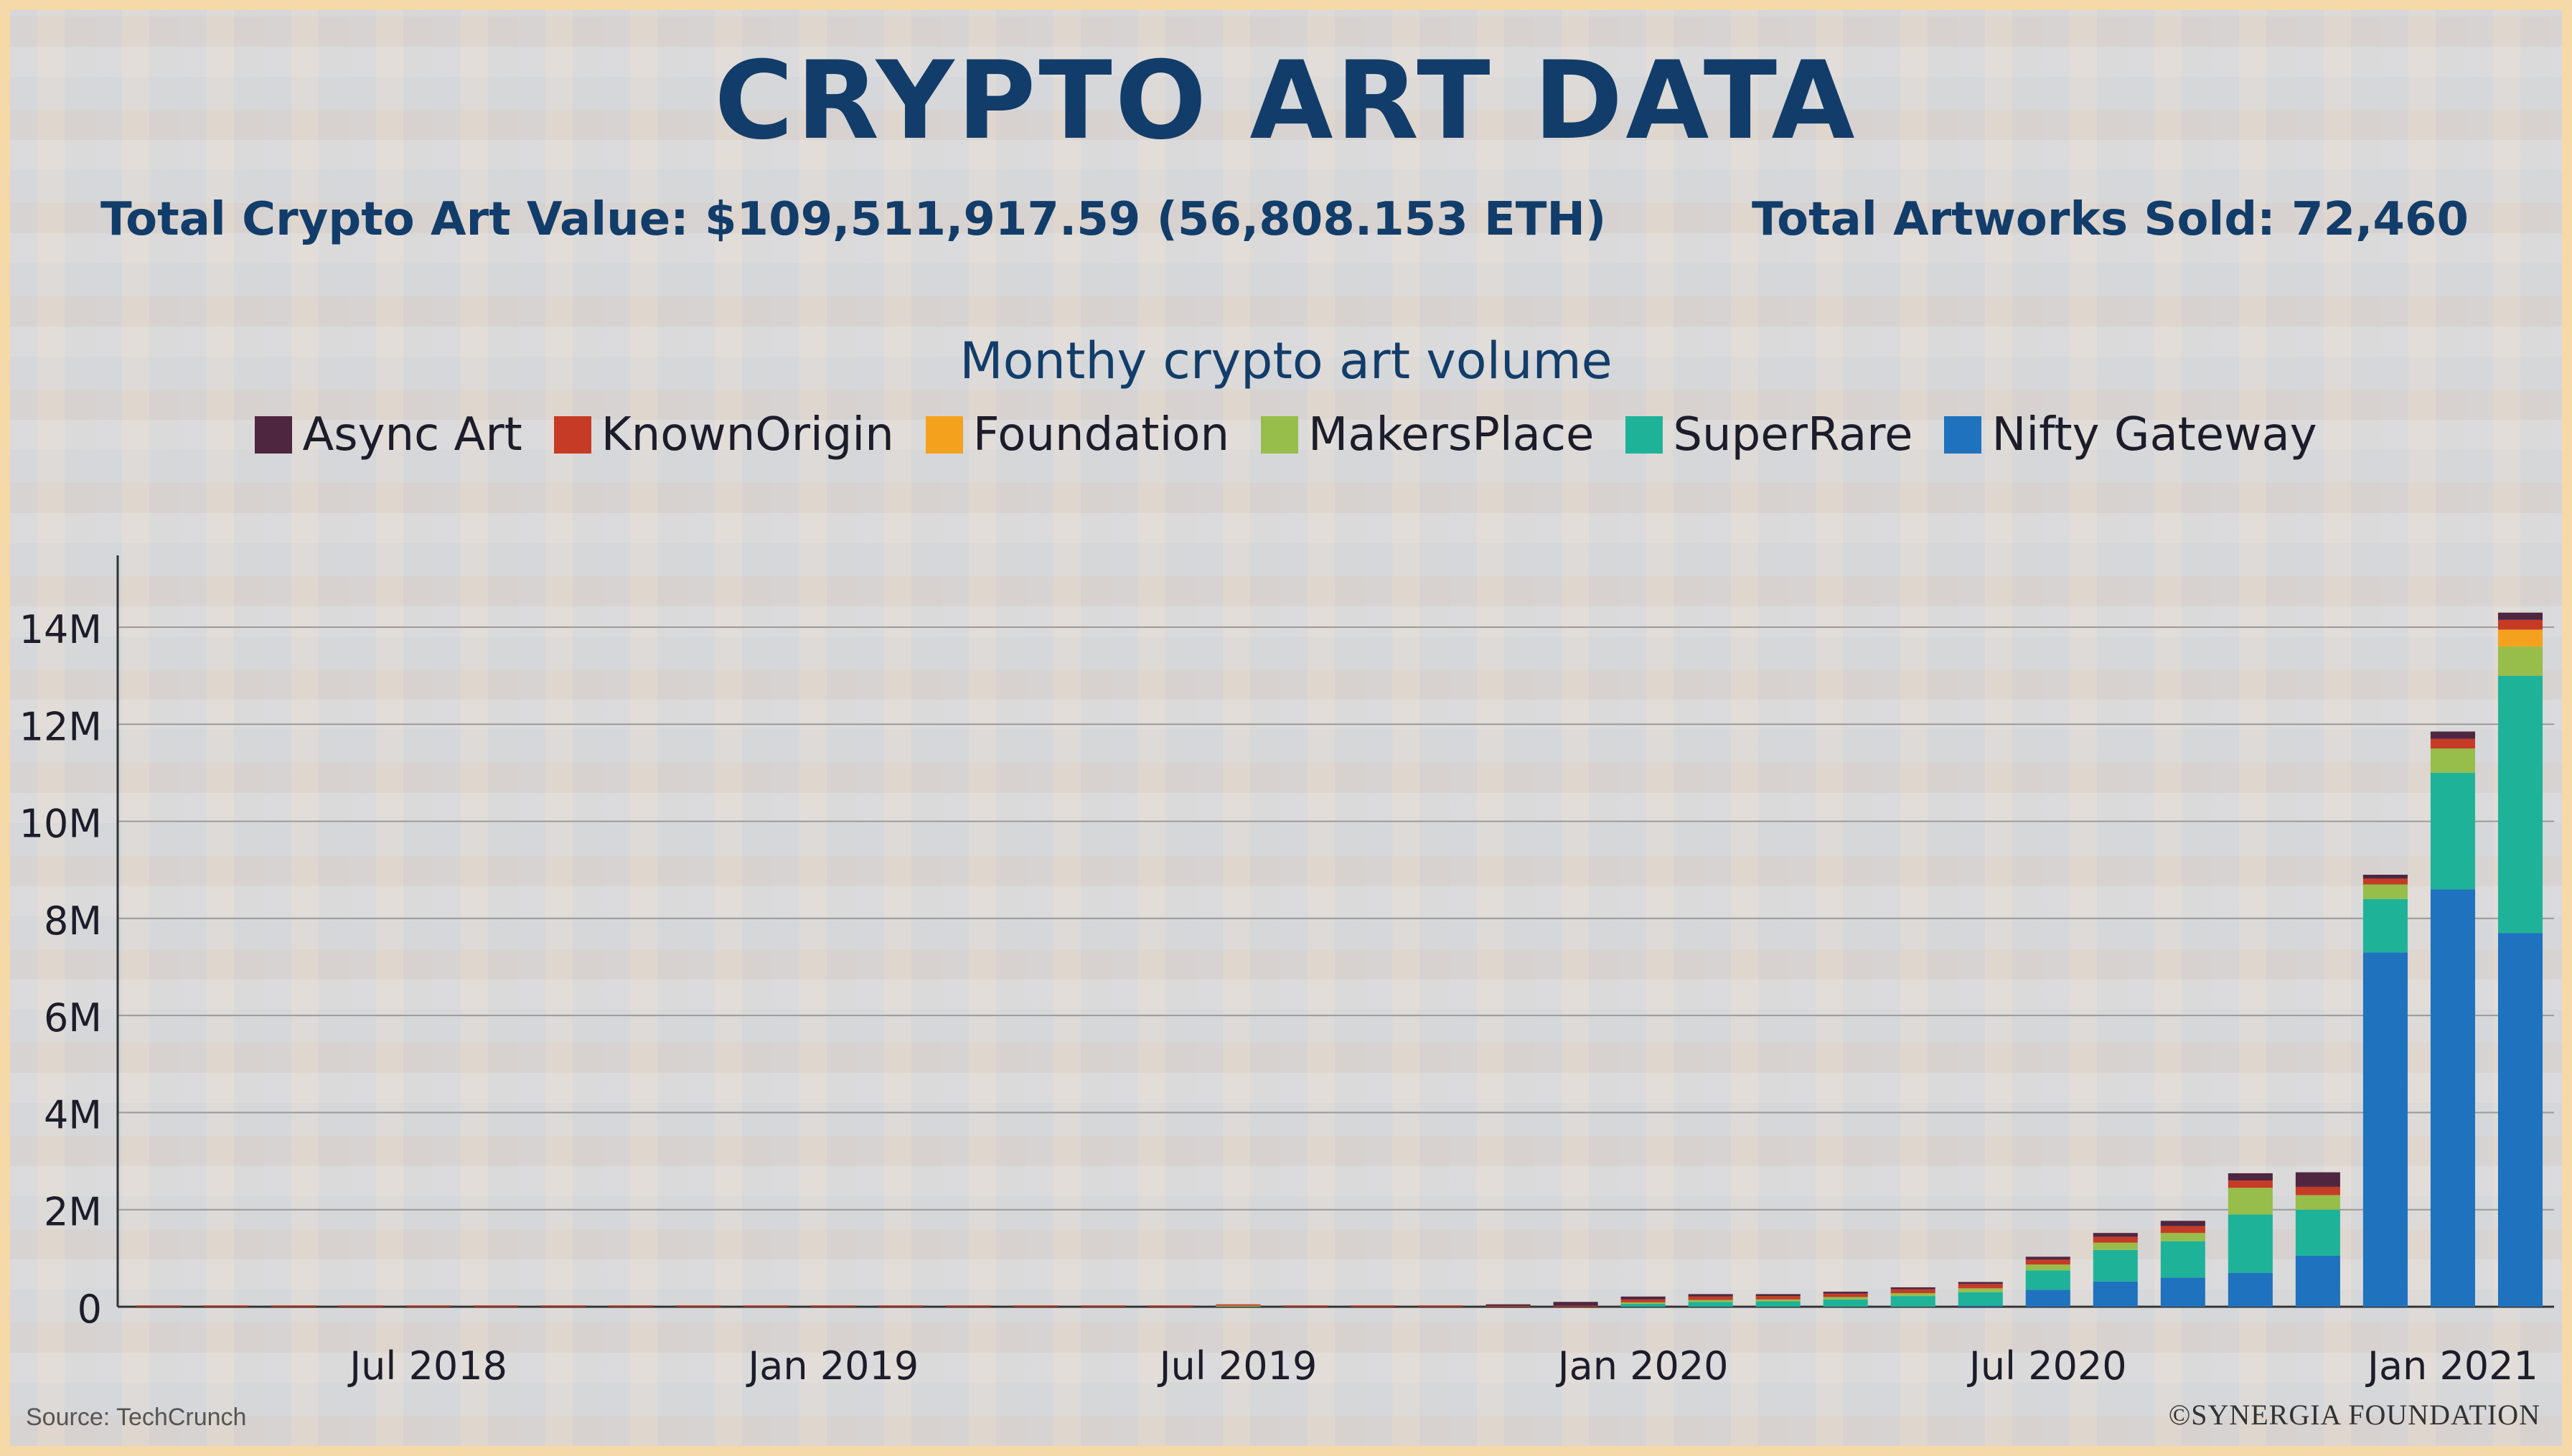 This screenshot has width=2572, height=1456. I want to click on x-tick-label: Jul 2020, so click(2047, 1366).